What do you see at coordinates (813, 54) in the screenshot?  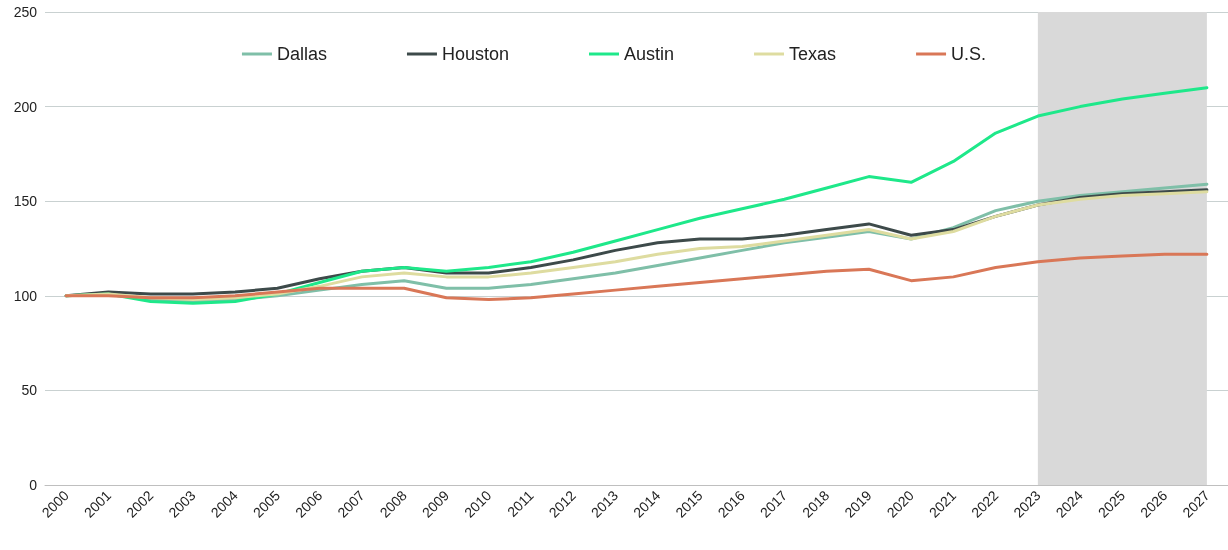 I see `legend-label: Texas` at bounding box center [813, 54].